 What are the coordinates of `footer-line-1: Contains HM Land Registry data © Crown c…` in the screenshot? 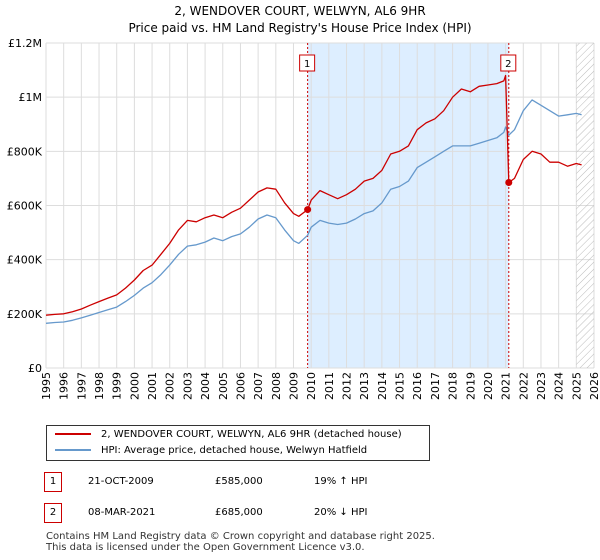 It's located at (240, 536).